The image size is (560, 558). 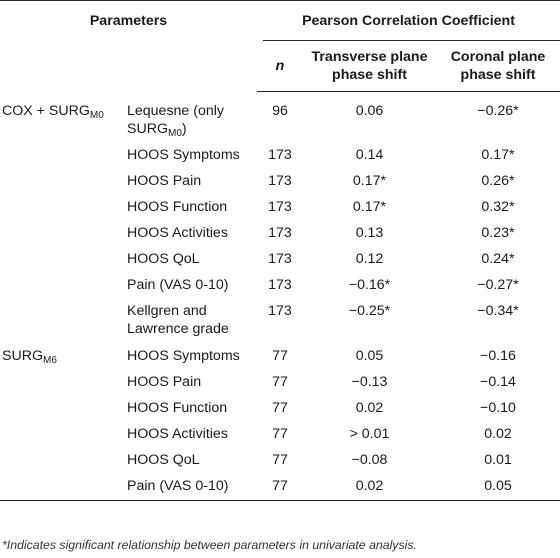 I want to click on table-row: HOOS Symptoms 173 0.14 0.17*, so click(x=280, y=156).